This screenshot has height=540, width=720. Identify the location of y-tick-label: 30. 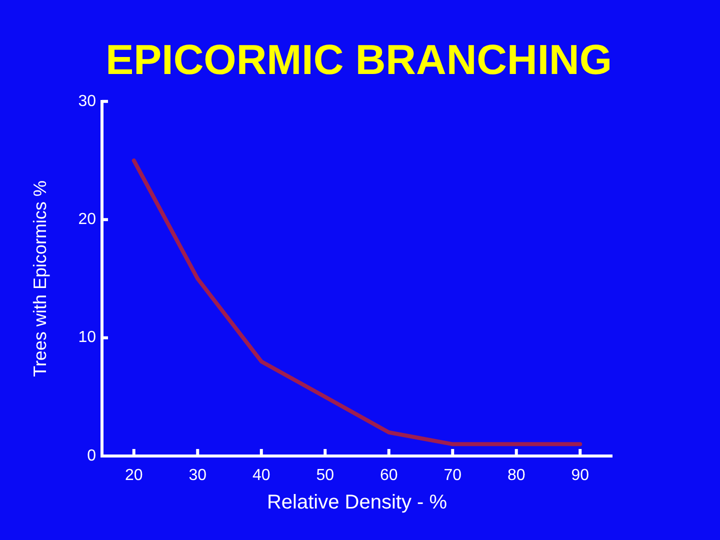
(87, 101).